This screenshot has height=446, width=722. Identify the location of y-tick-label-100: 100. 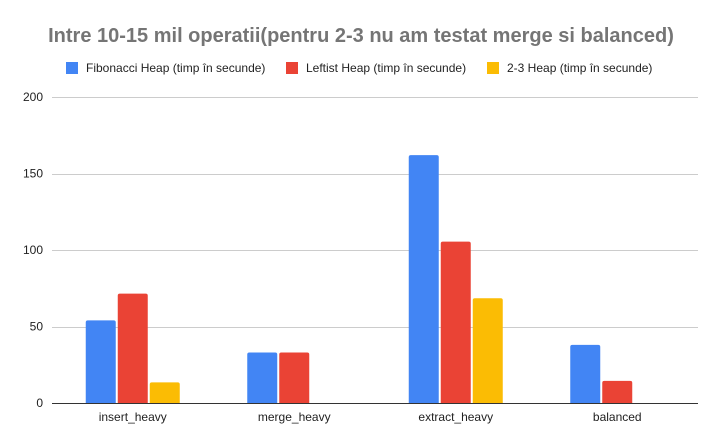
(33, 250).